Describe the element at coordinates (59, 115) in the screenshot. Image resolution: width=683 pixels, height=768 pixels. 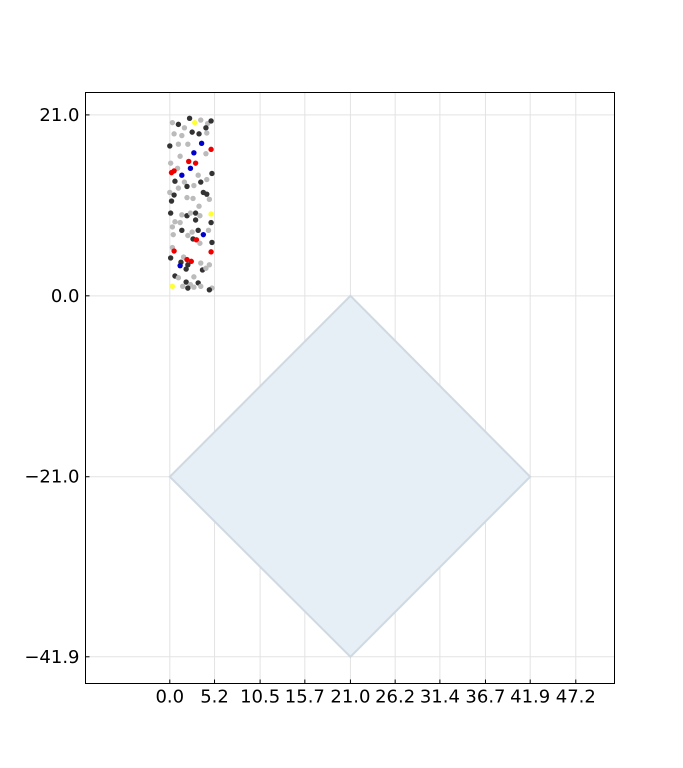
I see `y-tick-label: 21.0` at that location.